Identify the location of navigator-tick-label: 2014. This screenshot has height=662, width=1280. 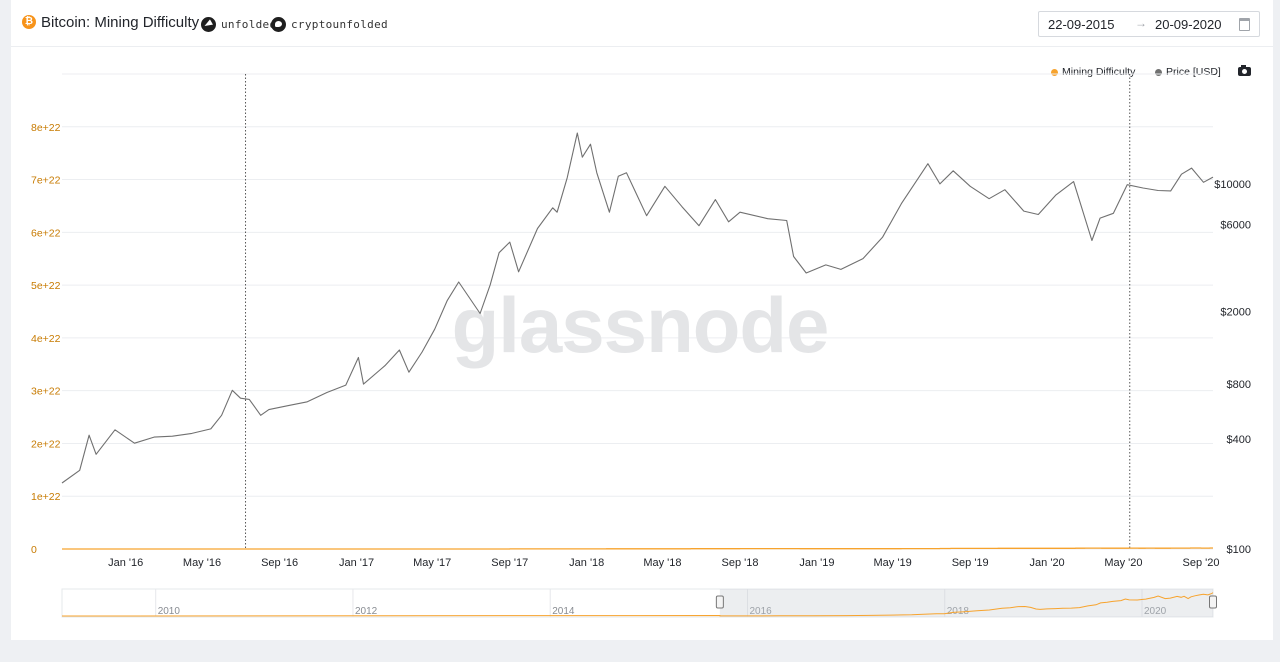
(563, 611).